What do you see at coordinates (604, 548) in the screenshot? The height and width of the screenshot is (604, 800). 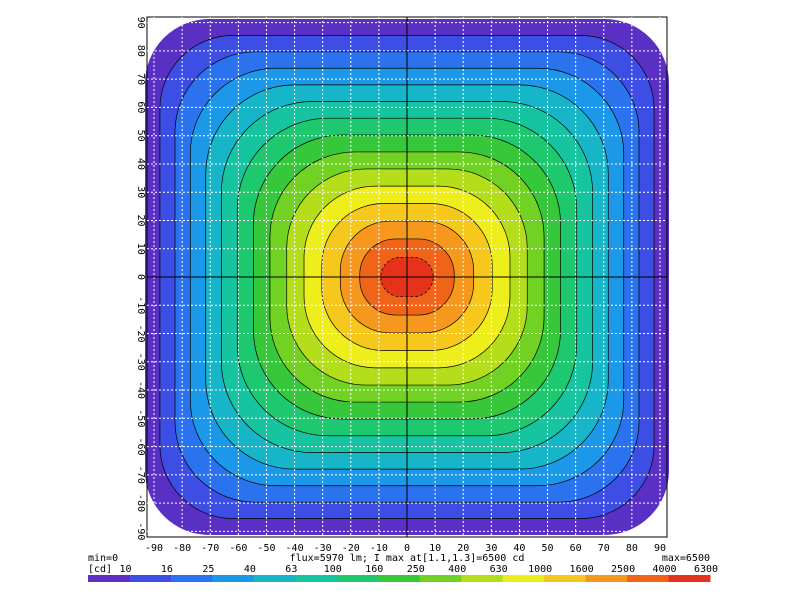 I see `x-tick-label: 70` at bounding box center [604, 548].